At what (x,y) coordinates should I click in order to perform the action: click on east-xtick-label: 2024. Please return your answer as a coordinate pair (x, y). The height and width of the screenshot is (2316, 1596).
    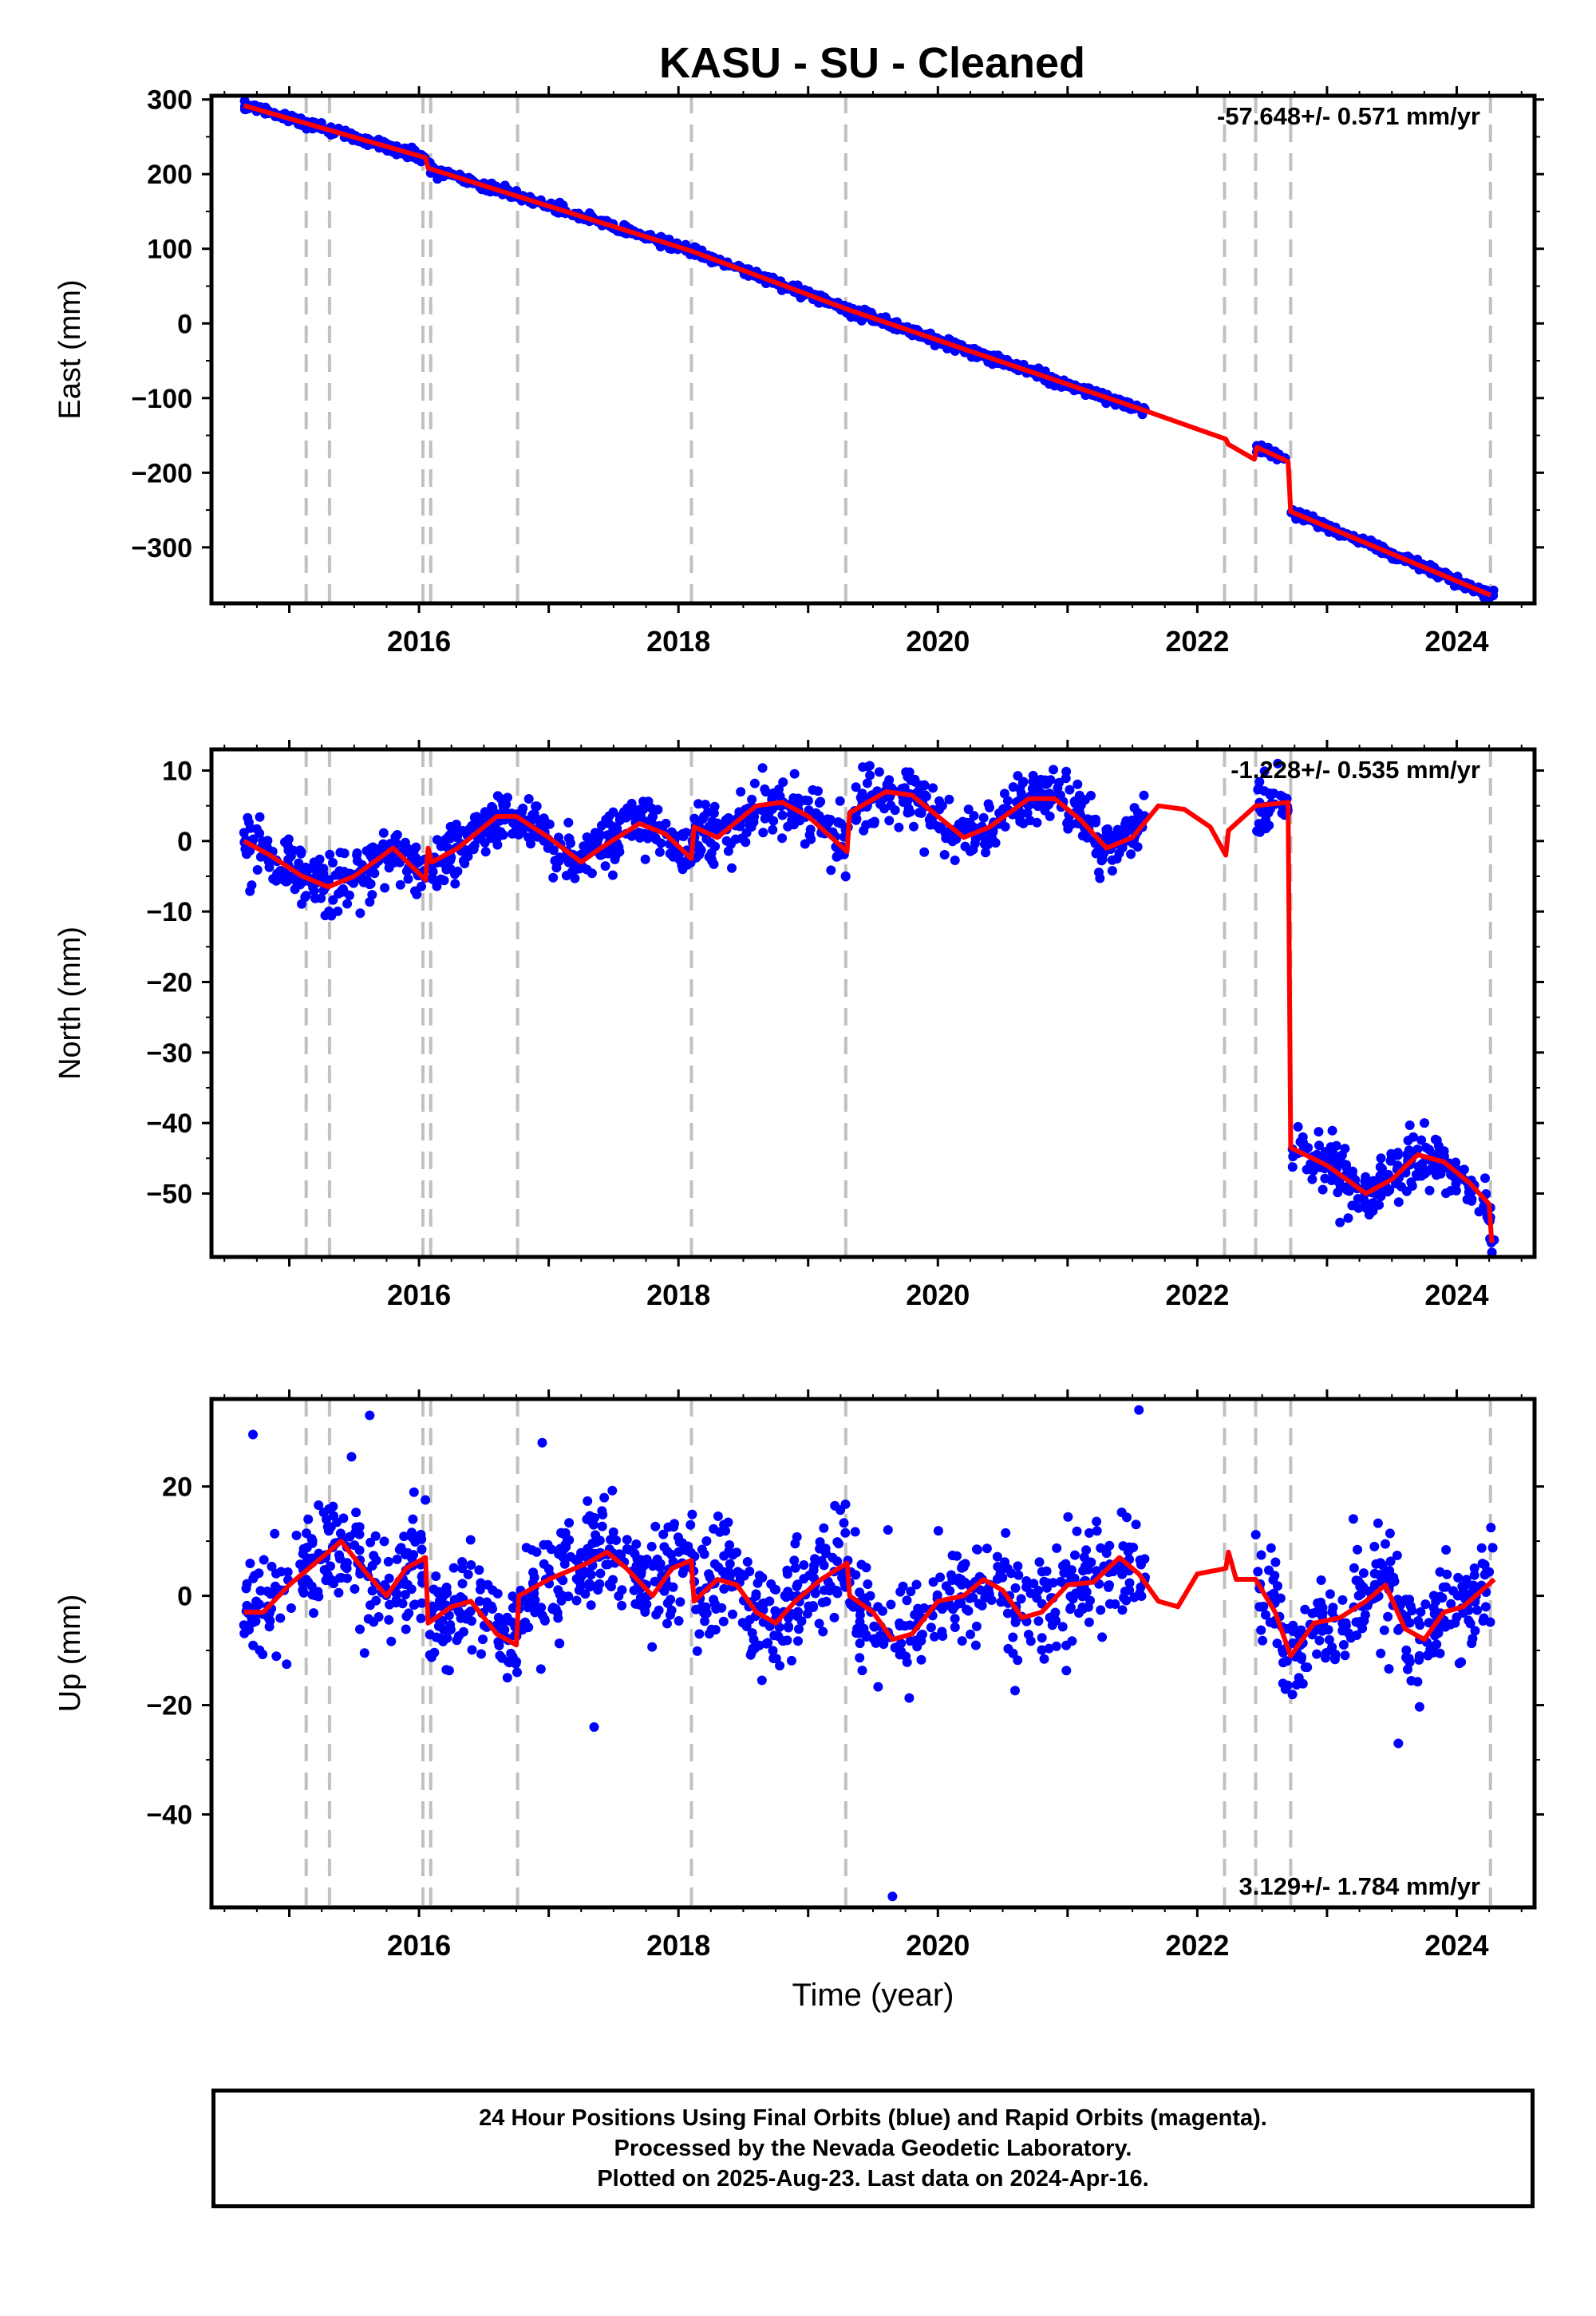
    Looking at the image, I should click on (1456, 641).